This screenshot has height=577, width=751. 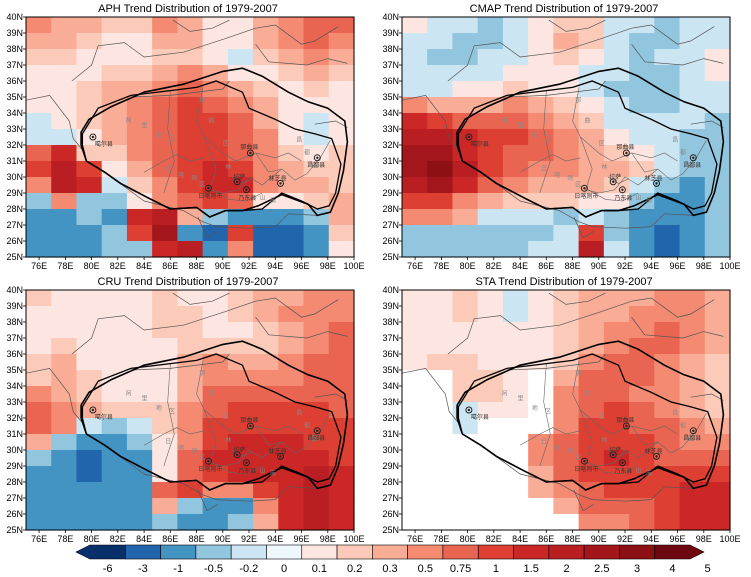 What do you see at coordinates (316, 438) in the screenshot?
I see `city-label: 昌都县` at bounding box center [316, 438].